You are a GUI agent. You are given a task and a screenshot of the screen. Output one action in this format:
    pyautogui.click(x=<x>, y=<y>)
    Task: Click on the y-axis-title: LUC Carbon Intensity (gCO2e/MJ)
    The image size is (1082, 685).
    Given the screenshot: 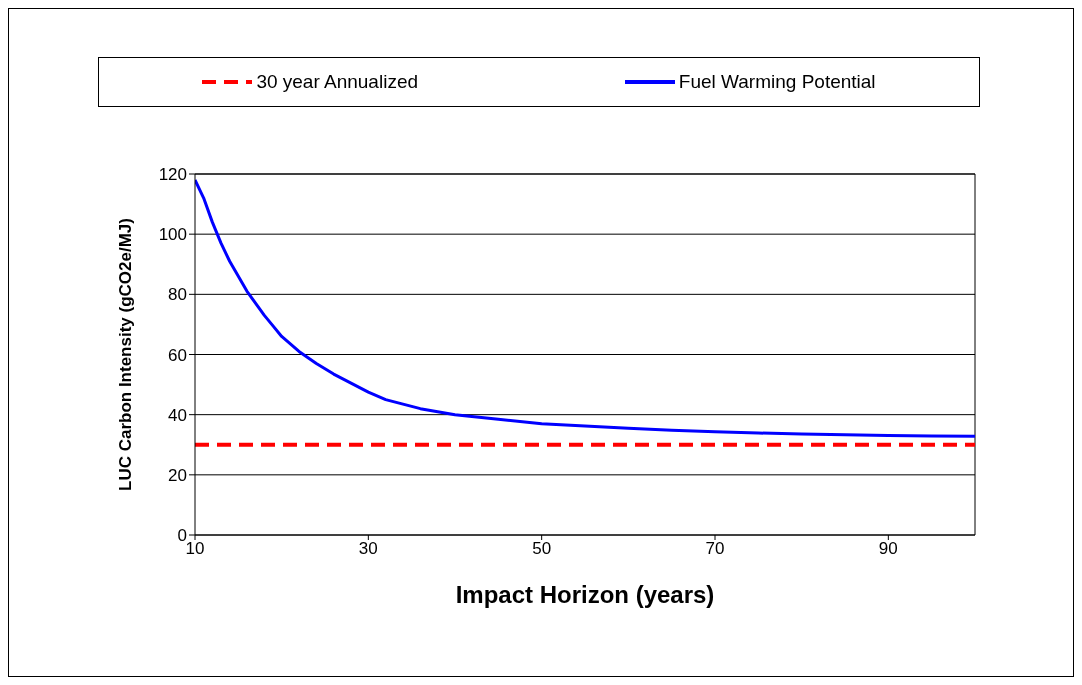 What is the action you would take?
    pyautogui.click(x=126, y=354)
    